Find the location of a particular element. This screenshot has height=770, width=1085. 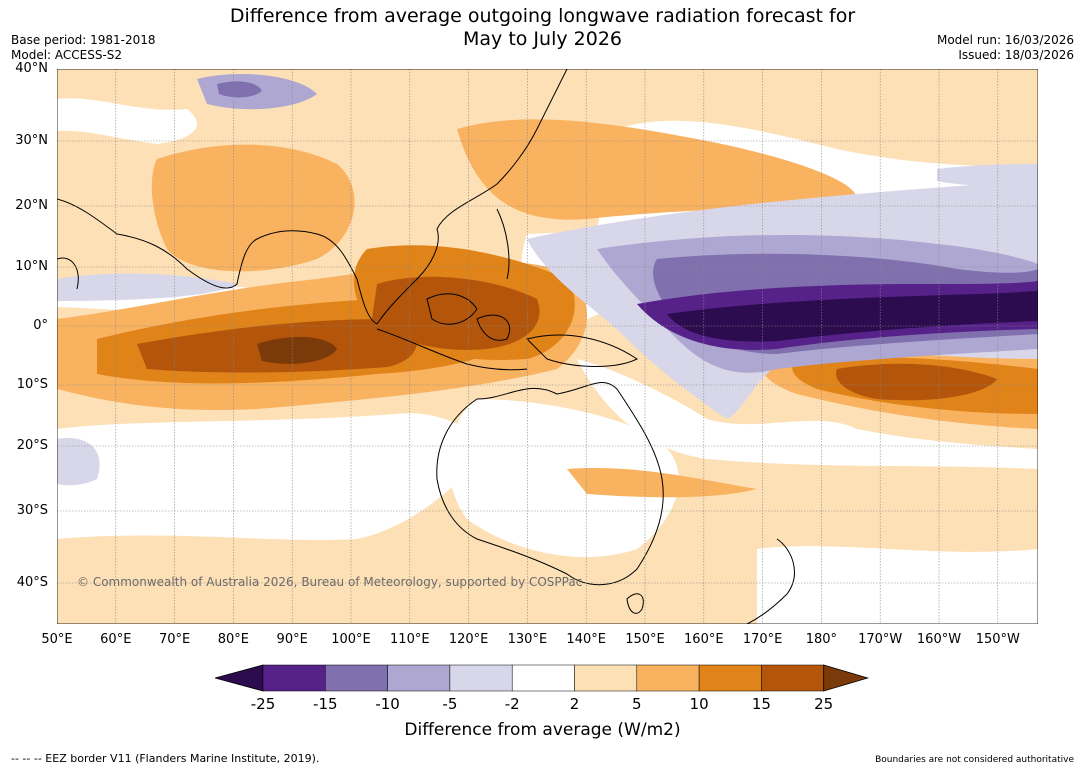

colorbar-tick-label: -5 is located at coordinates (450, 704).